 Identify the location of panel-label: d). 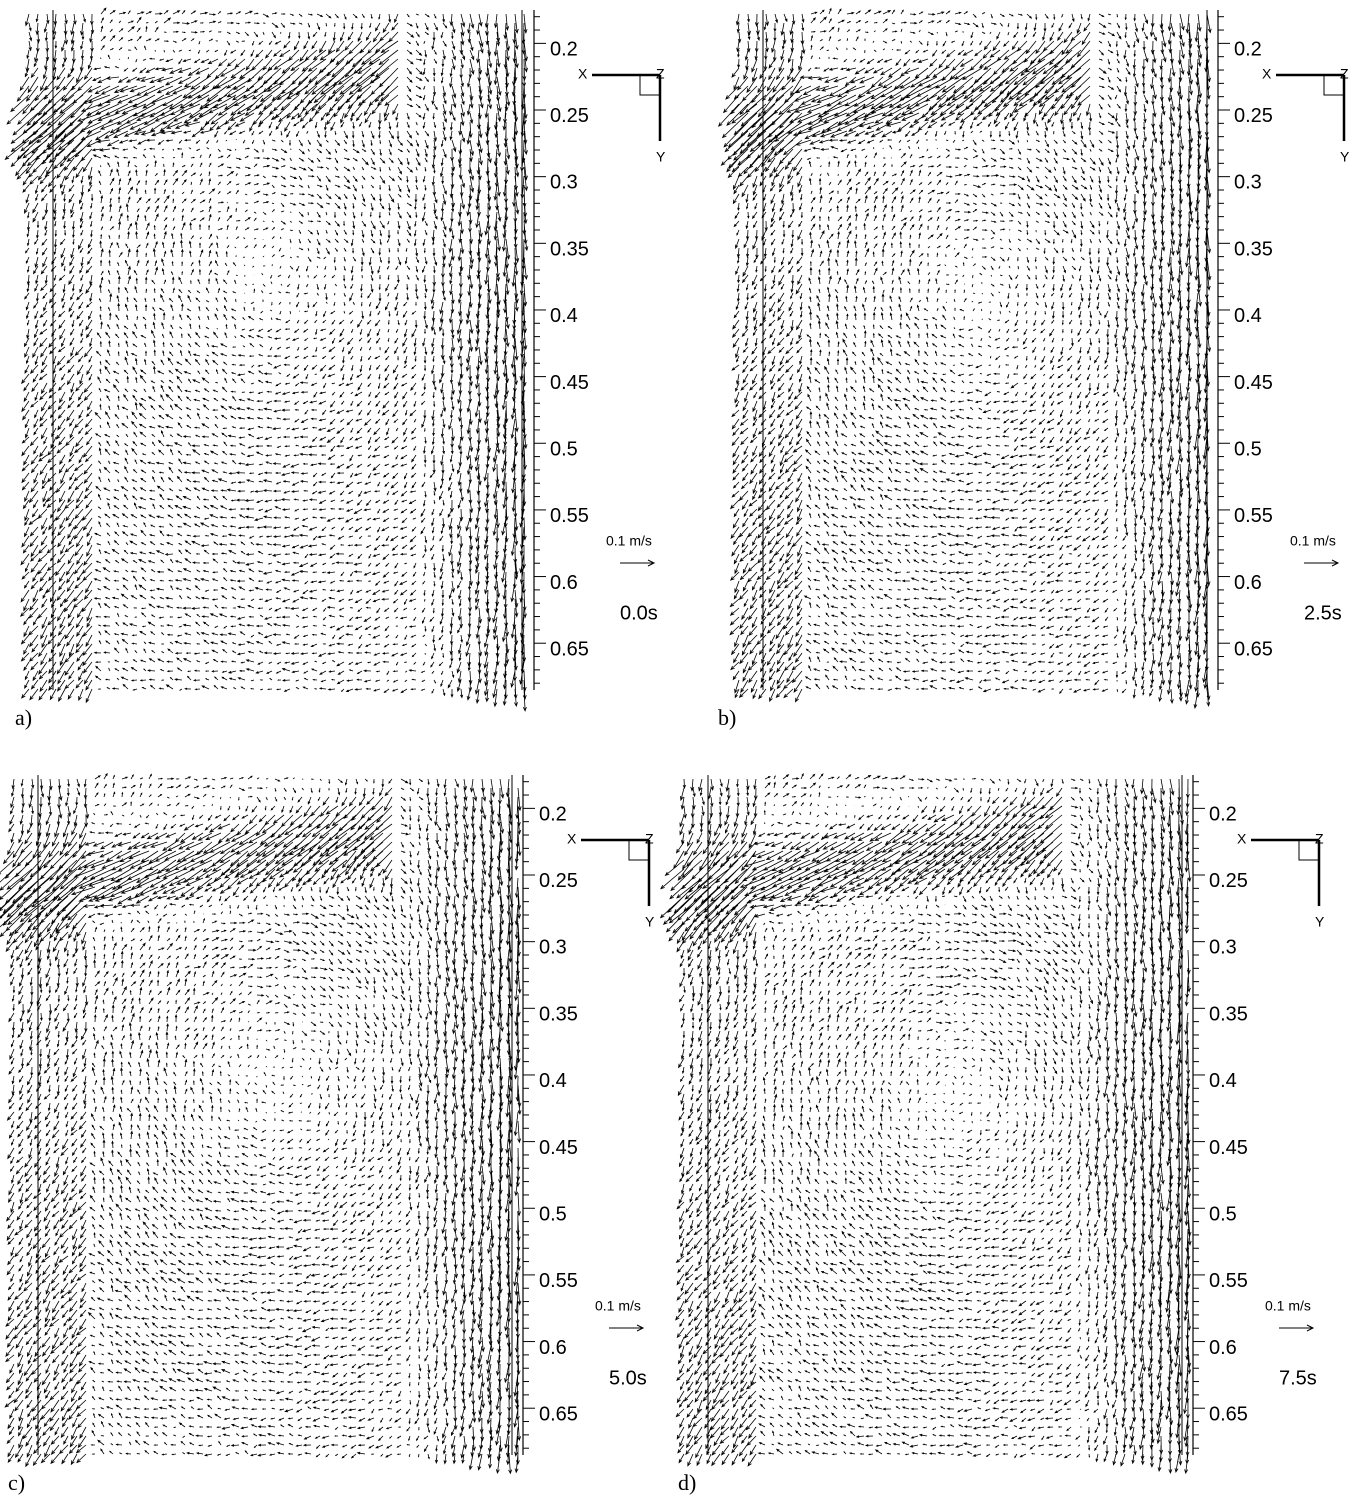
(687, 1482).